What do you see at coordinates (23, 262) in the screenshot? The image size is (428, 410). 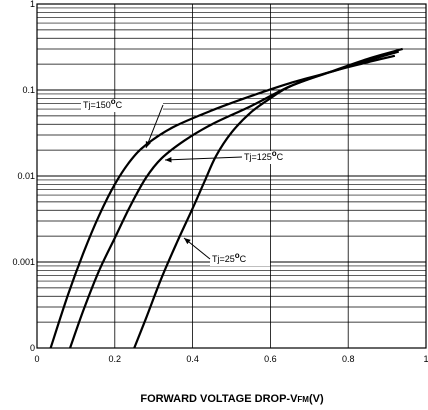 I see `y-tick-label: 0.001` at bounding box center [23, 262].